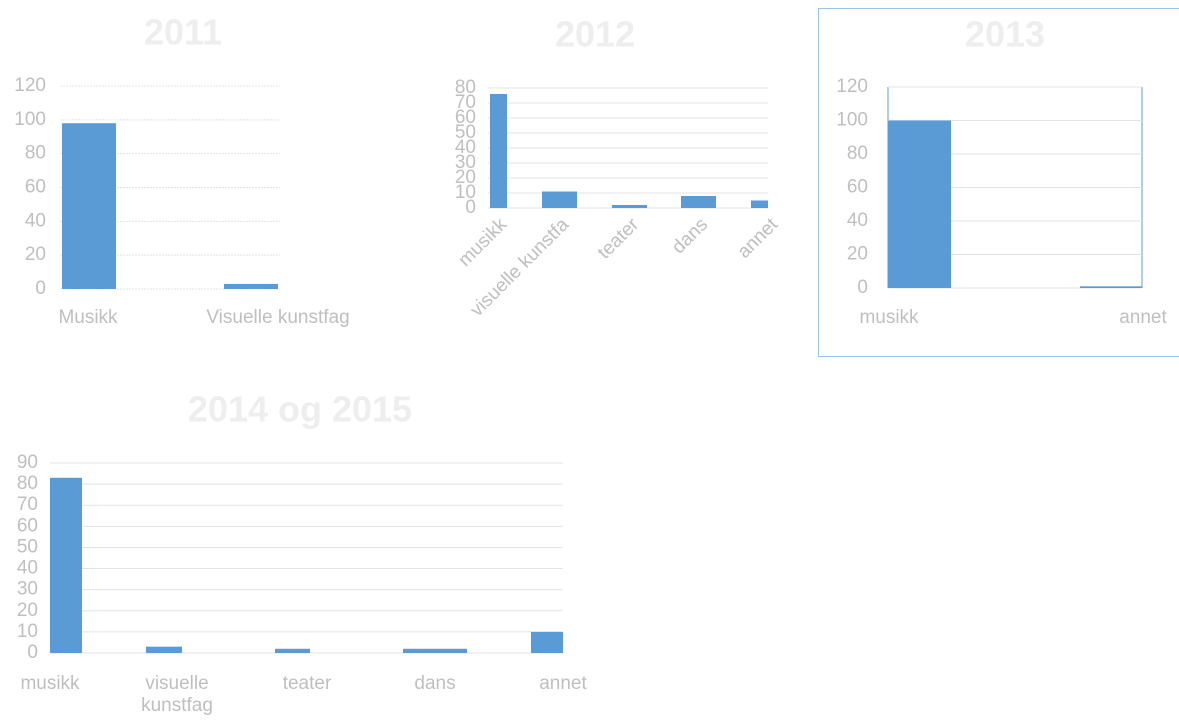  Describe the element at coordinates (300, 409) in the screenshot. I see `chart-title: 2014 og 2015` at that location.